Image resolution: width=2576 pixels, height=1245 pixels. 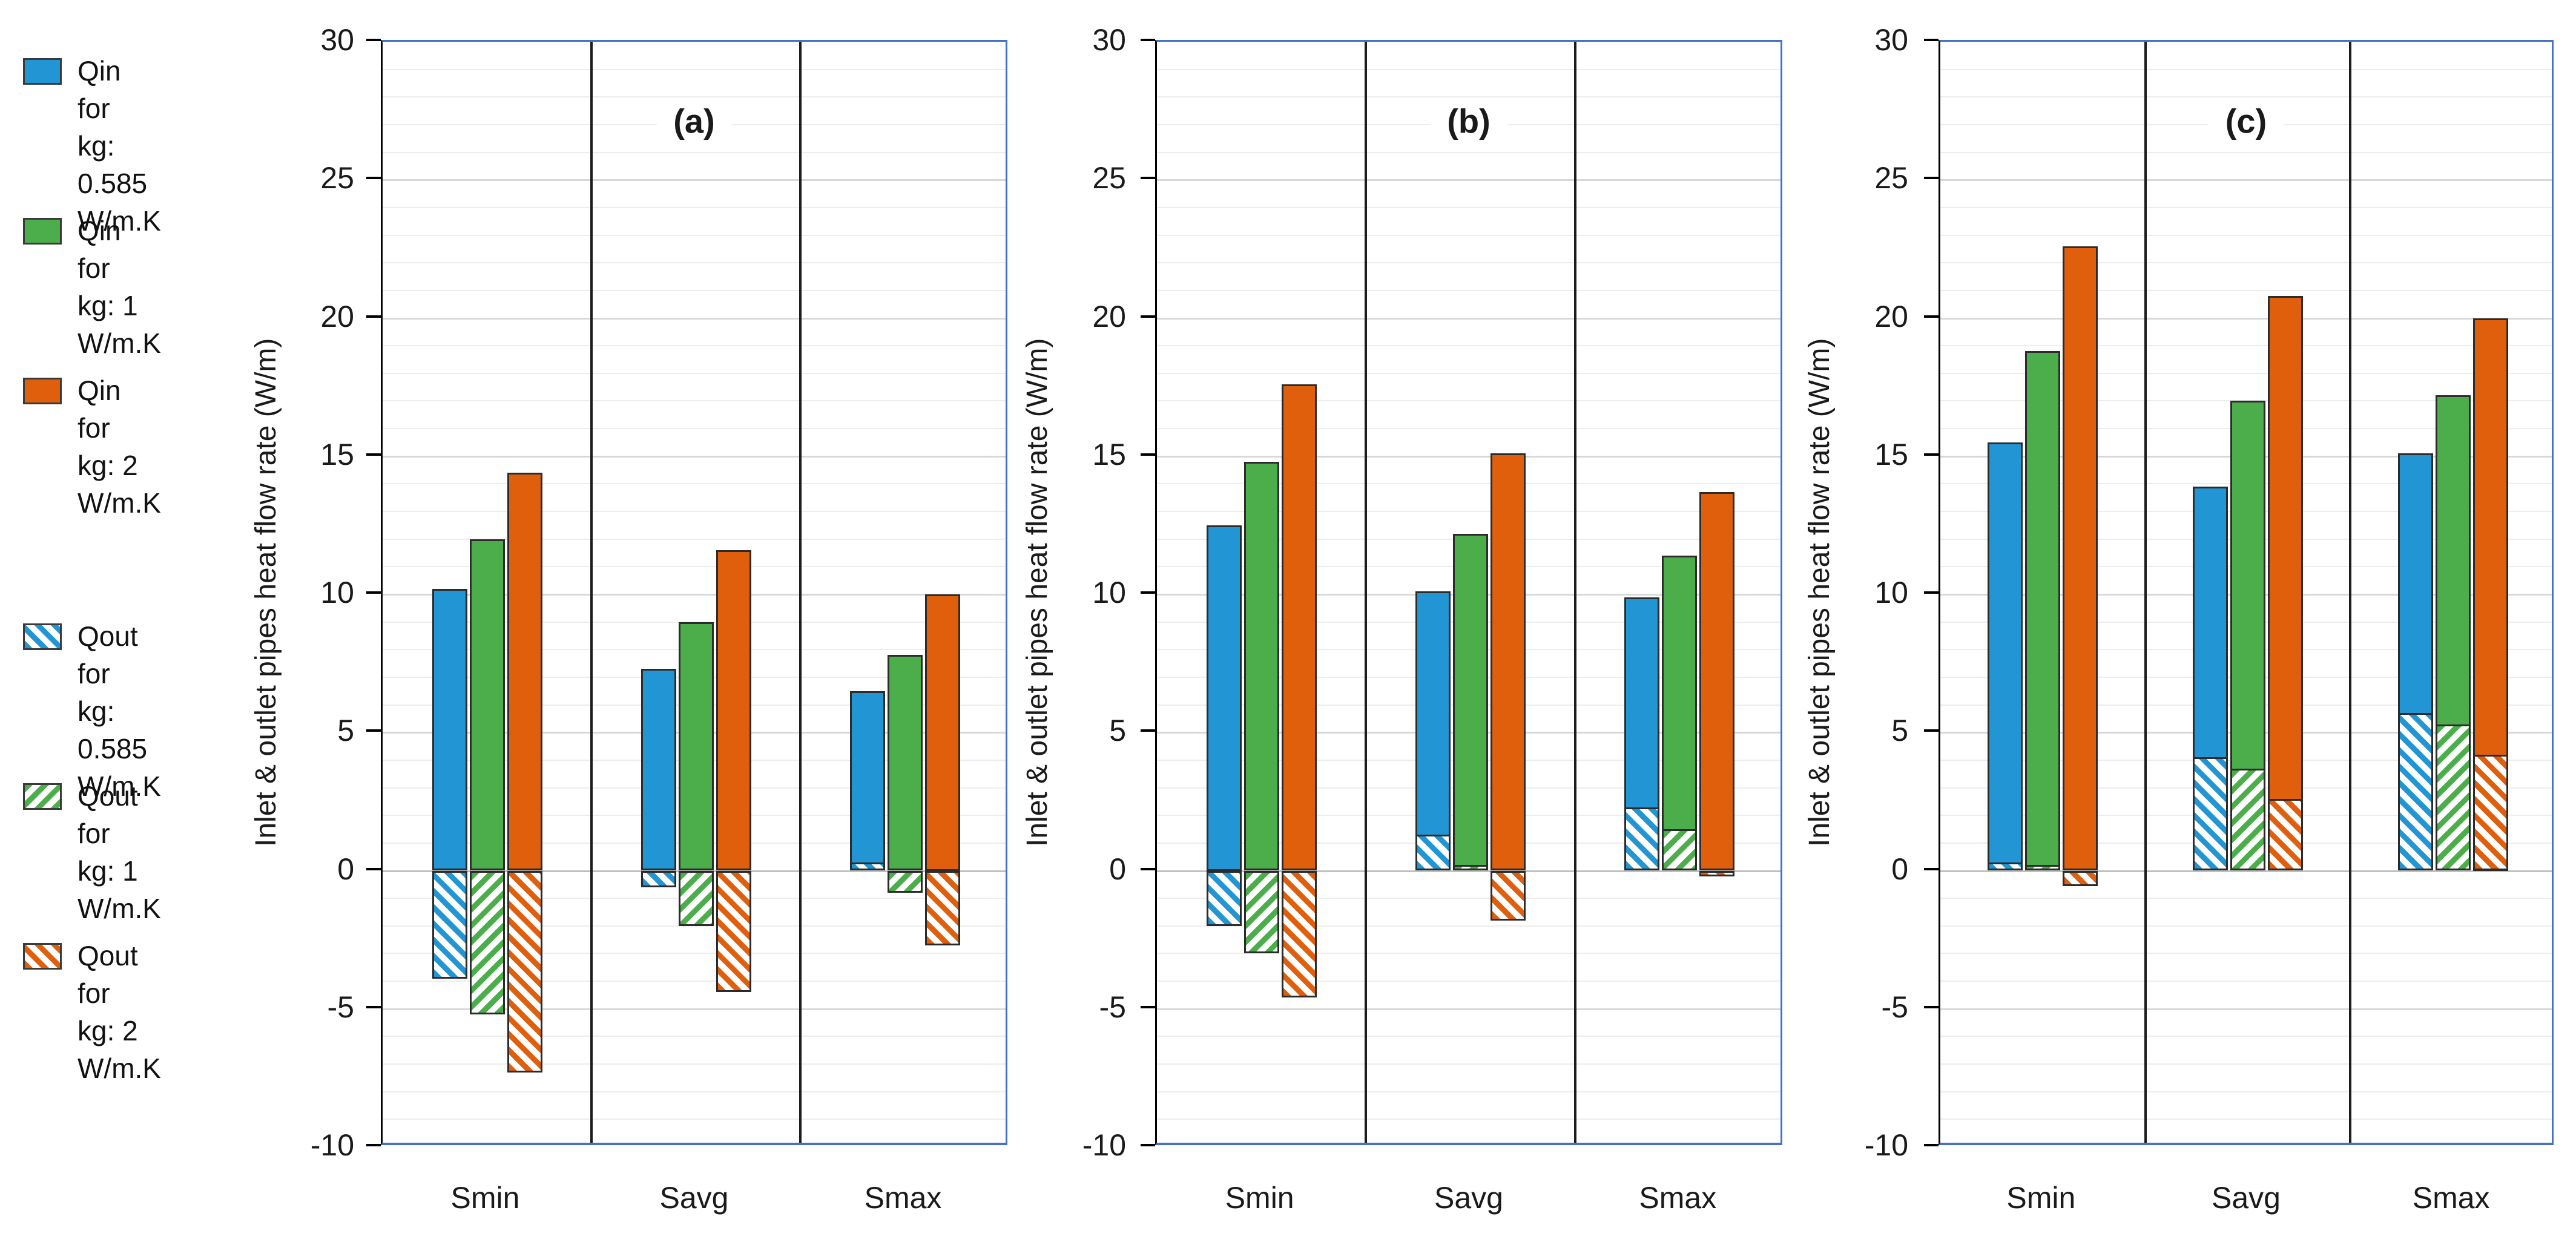 What do you see at coordinates (119, 1012) in the screenshot?
I see `legend-label-qout-kg-2: Qout for kg: 2 W/m.K` at bounding box center [119, 1012].